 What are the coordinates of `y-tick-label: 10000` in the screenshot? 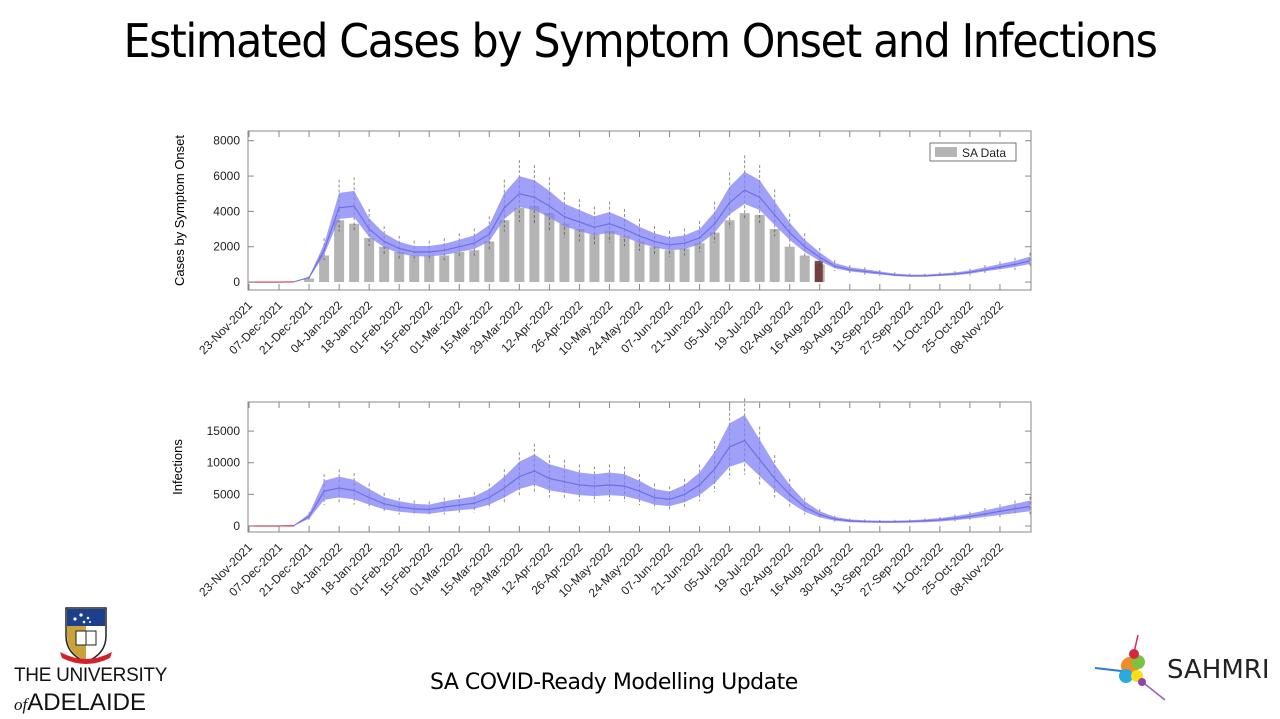 It's located at (224, 463).